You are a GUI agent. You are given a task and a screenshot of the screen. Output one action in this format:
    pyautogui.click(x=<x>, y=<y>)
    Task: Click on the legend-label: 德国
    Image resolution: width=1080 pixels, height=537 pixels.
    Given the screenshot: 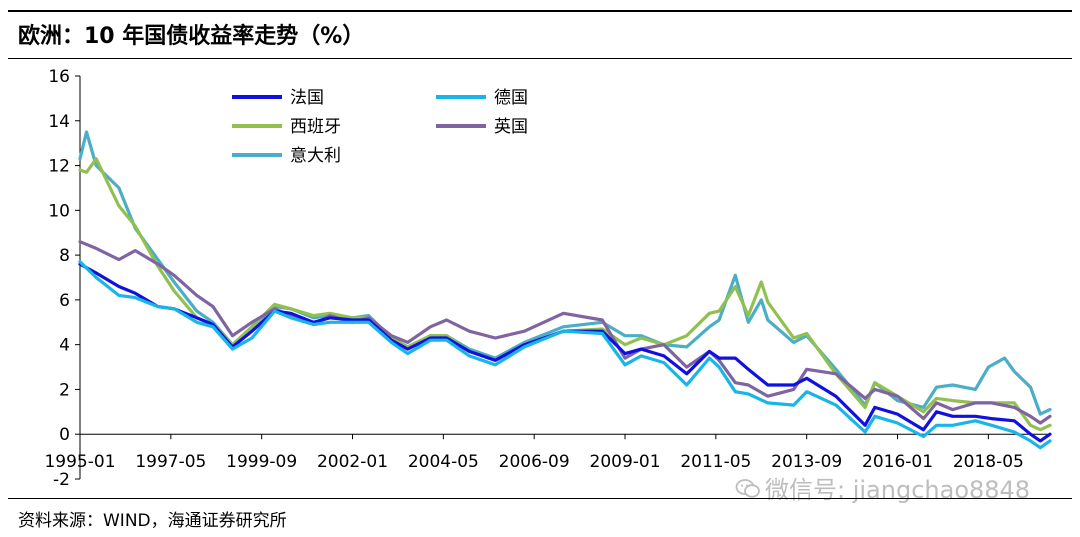 What is the action you would take?
    pyautogui.click(x=511, y=98)
    